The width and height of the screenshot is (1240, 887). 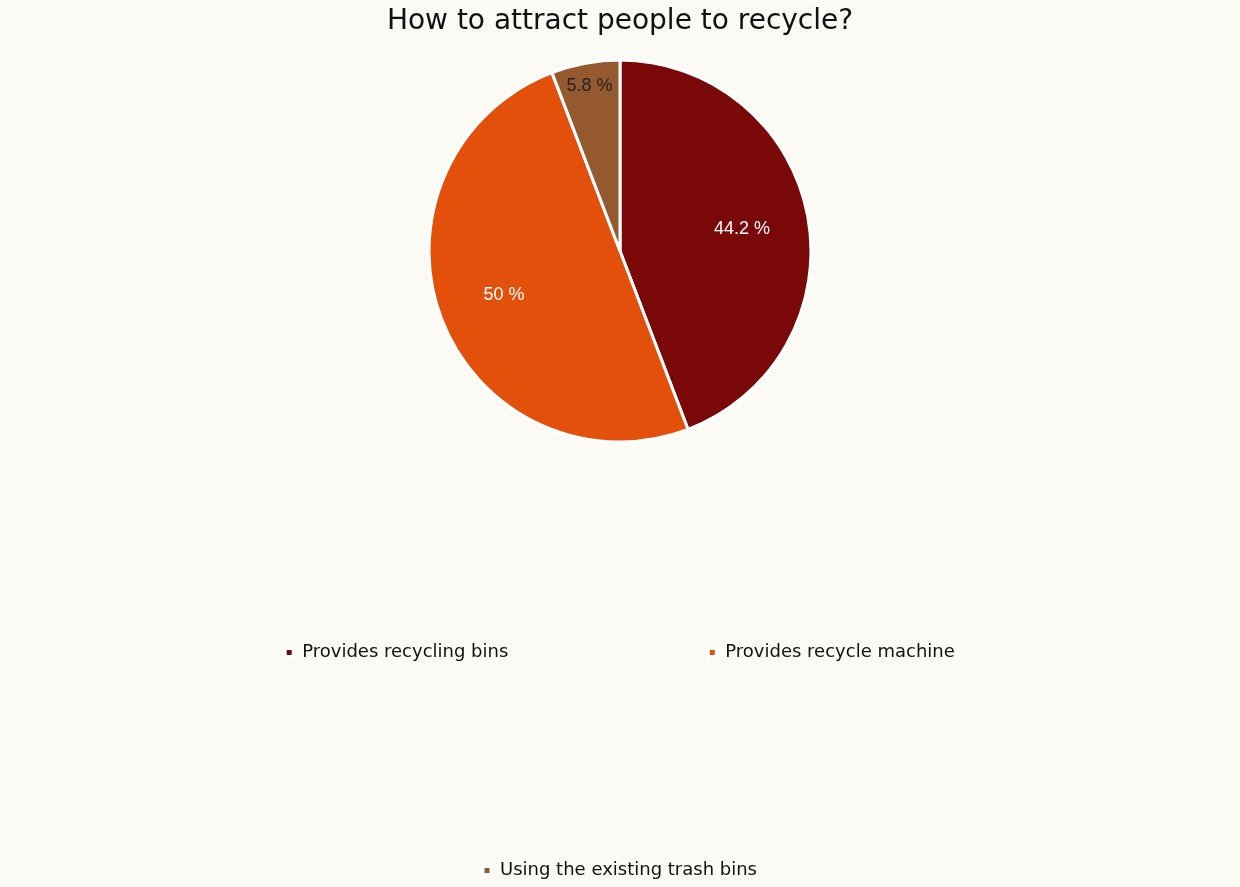 What do you see at coordinates (620, 20) in the screenshot?
I see `chart-title: How to attract people to recycle?` at bounding box center [620, 20].